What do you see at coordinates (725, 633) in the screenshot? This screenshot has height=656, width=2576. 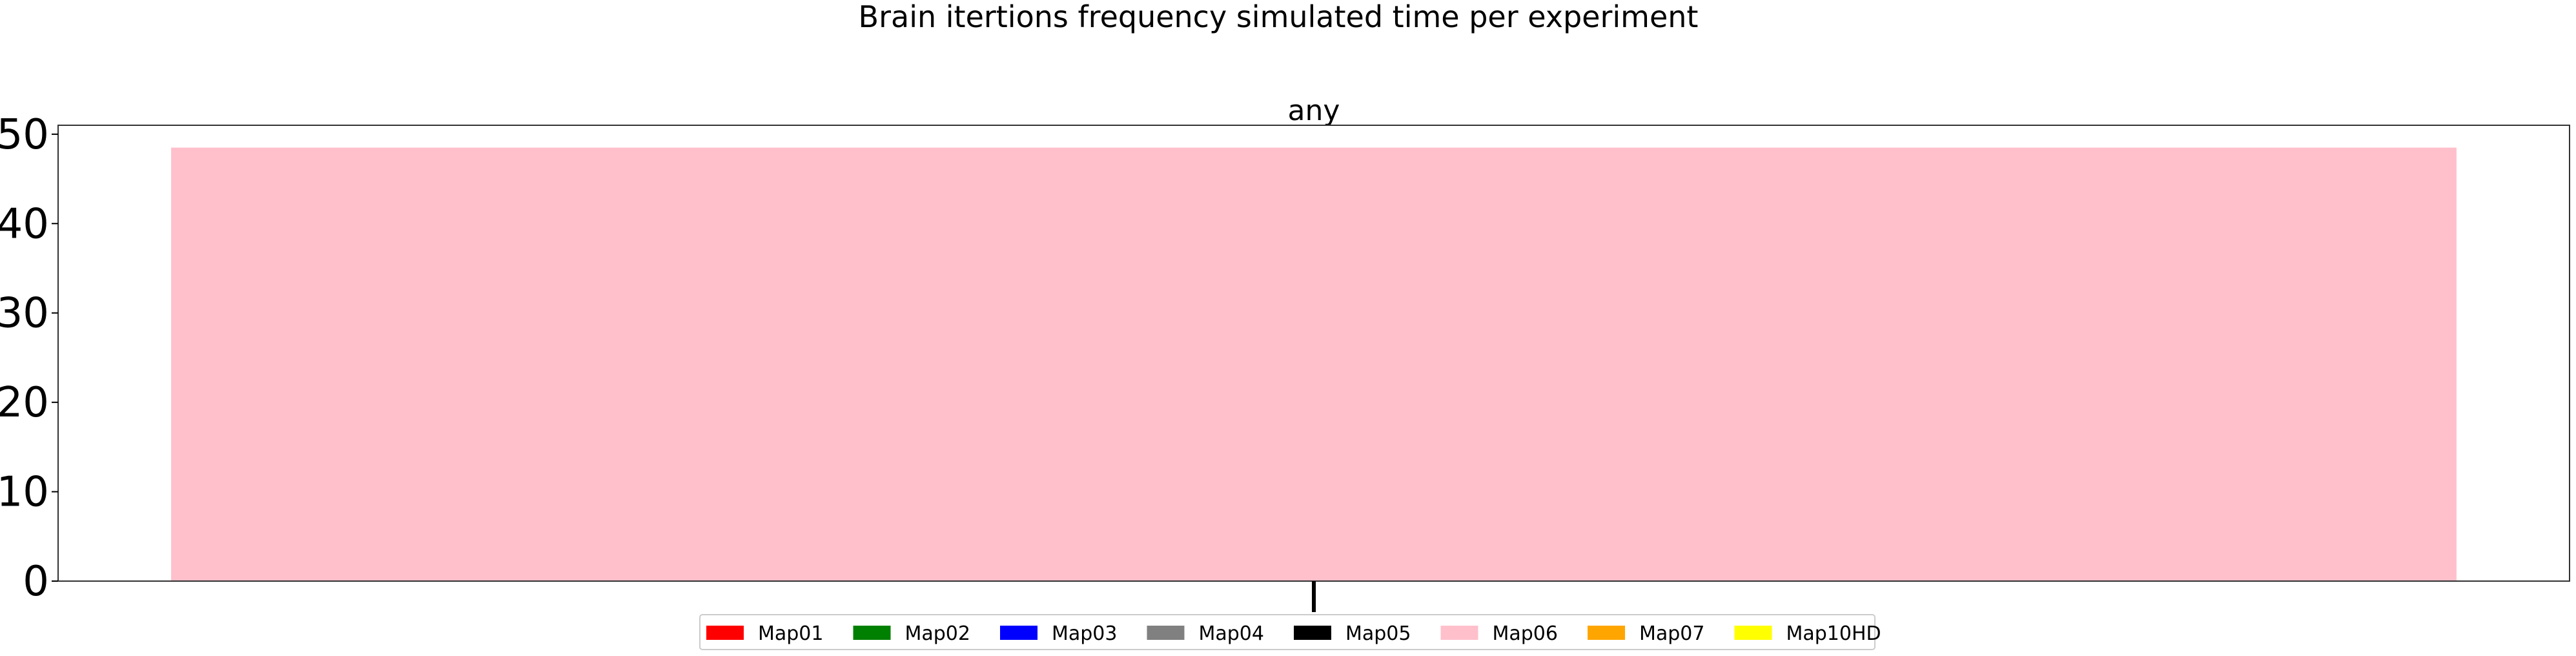 I see `legend-swatch-map01` at bounding box center [725, 633].